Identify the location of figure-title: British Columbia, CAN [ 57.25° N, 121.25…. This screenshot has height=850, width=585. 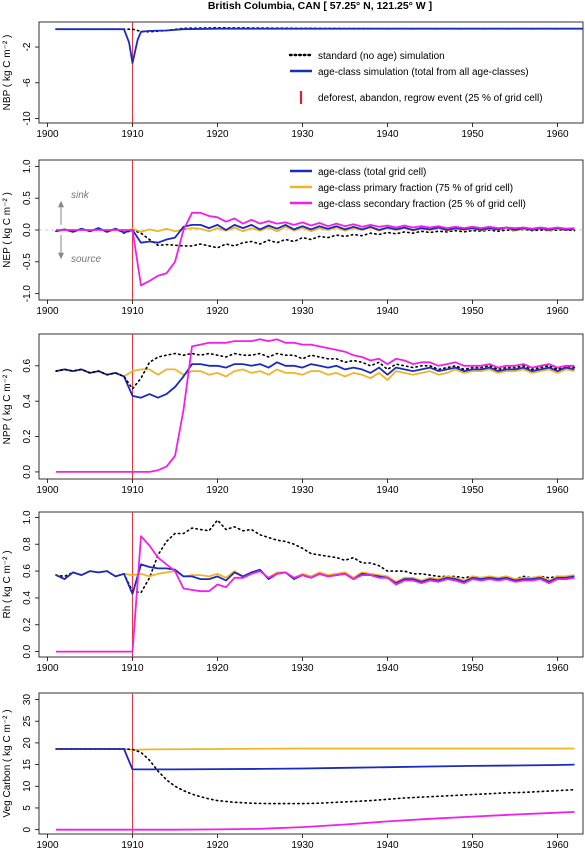
(320, 6).